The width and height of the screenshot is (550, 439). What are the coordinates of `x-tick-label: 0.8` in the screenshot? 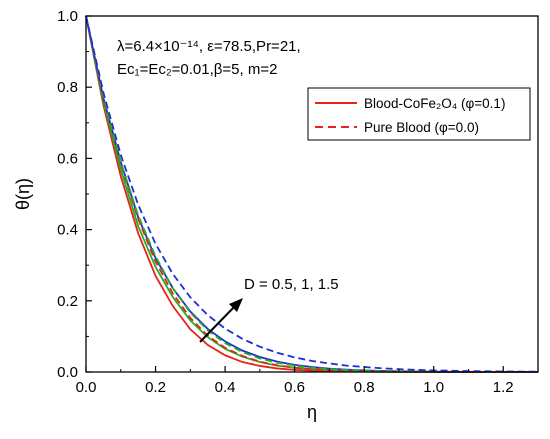 It's located at (364, 387).